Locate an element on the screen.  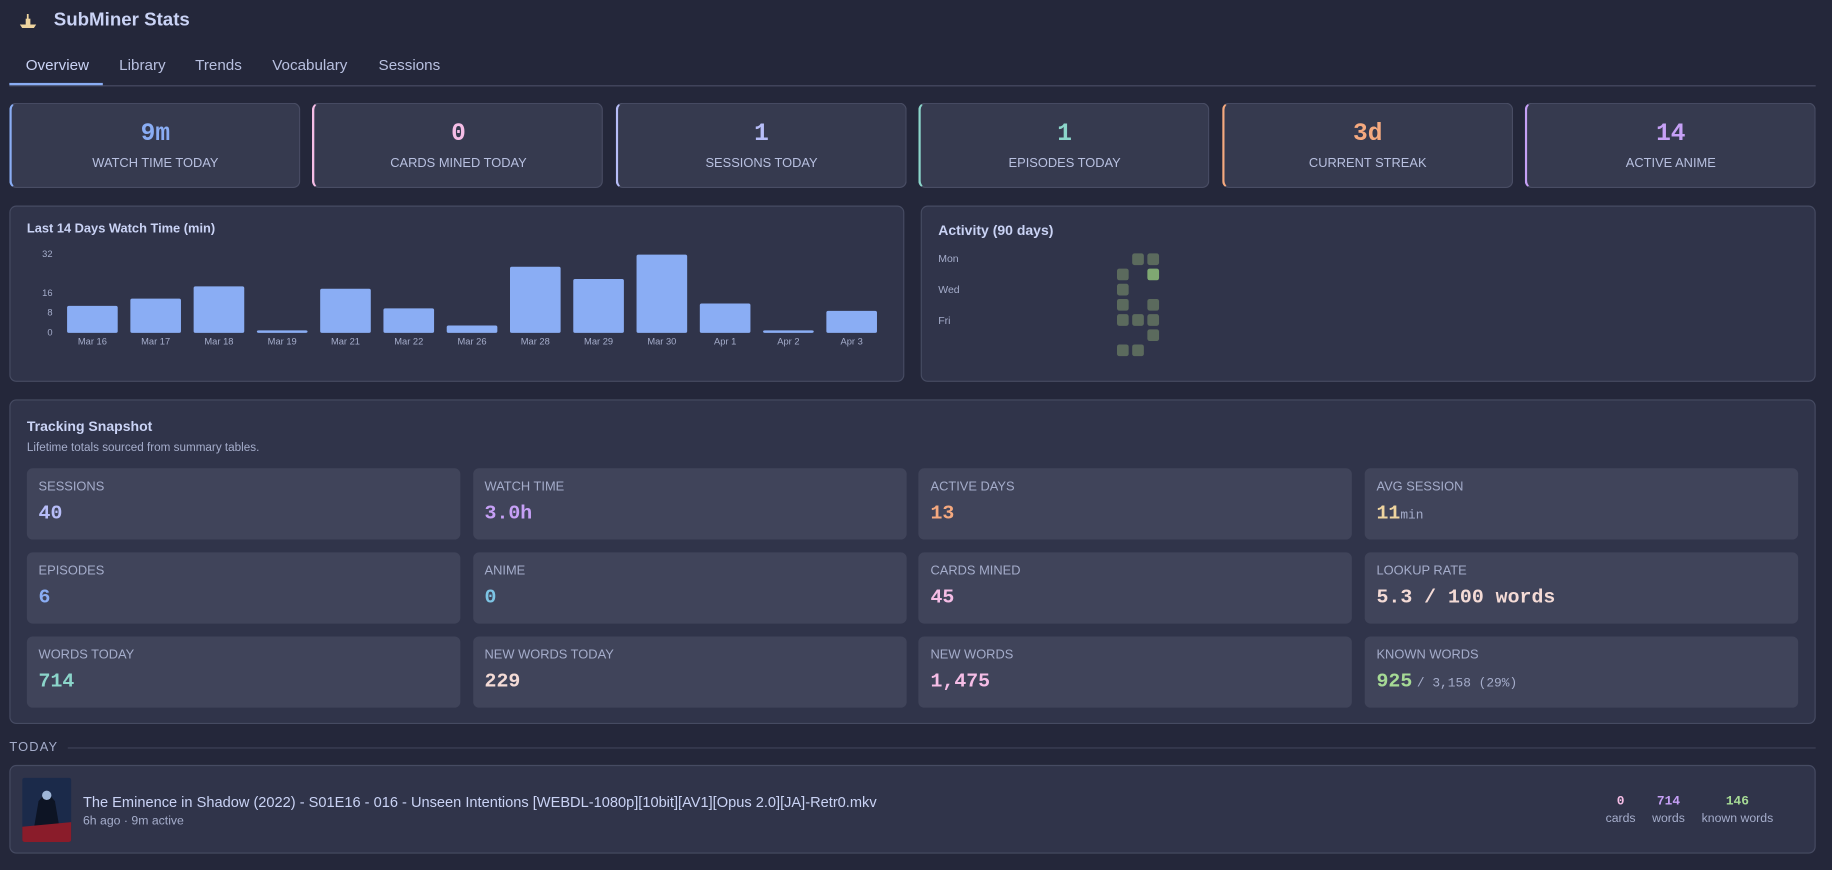
stat-card: 3d CURRENT STREAK is located at coordinates (1367, 145).